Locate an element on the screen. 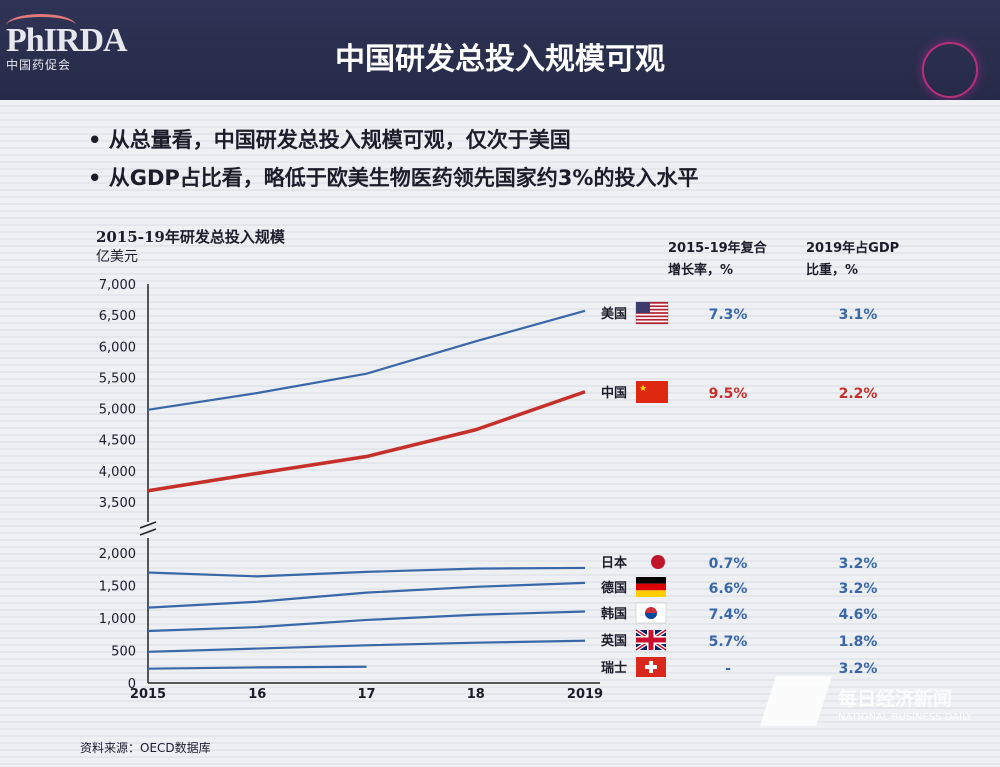 The height and width of the screenshot is (767, 1000). korea-flag-taeguk-lower is located at coordinates (651, 616).